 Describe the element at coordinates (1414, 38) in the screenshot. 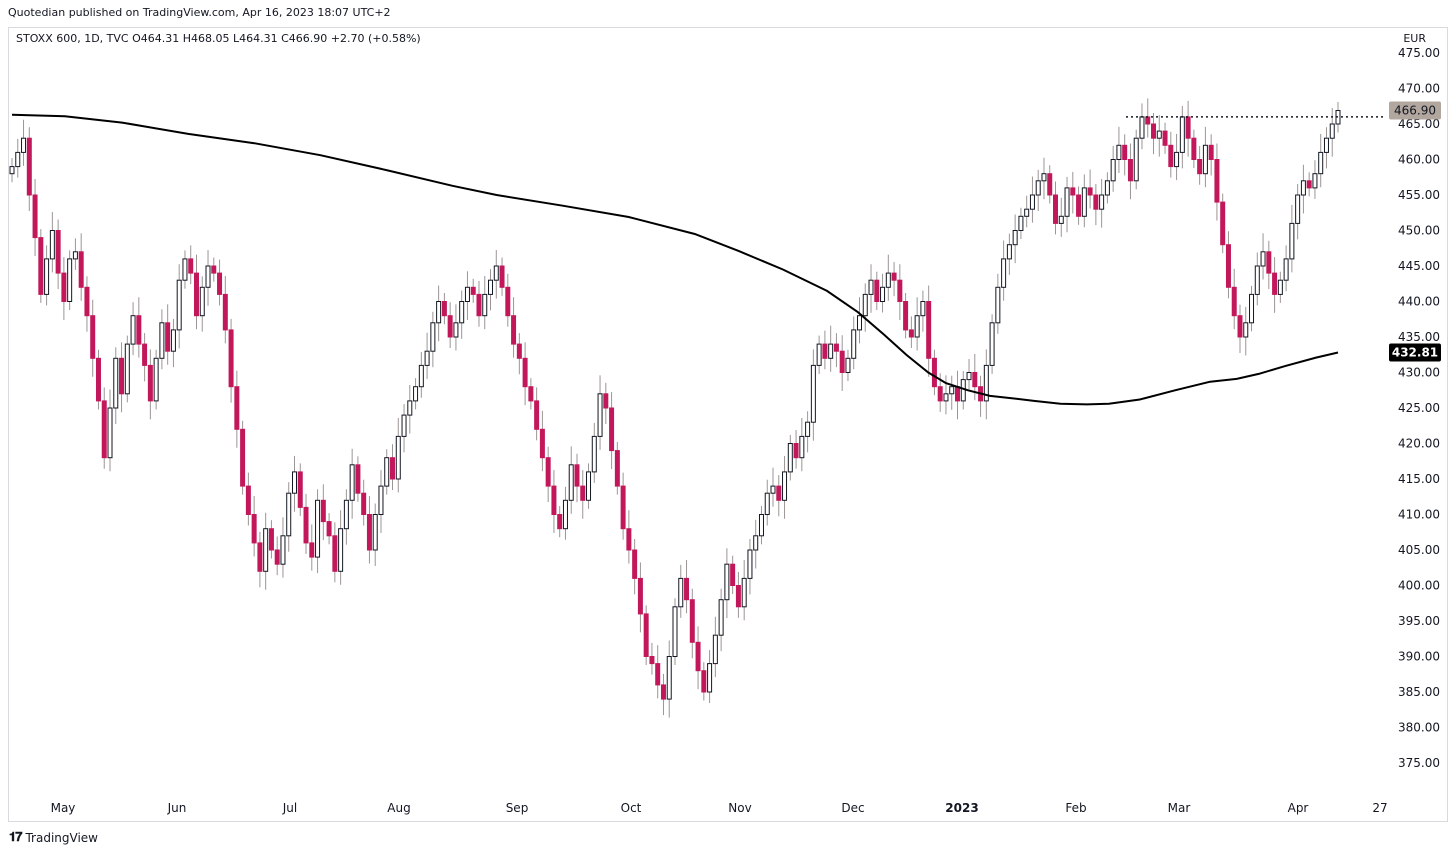

I see `currency-label: EUR` at that location.